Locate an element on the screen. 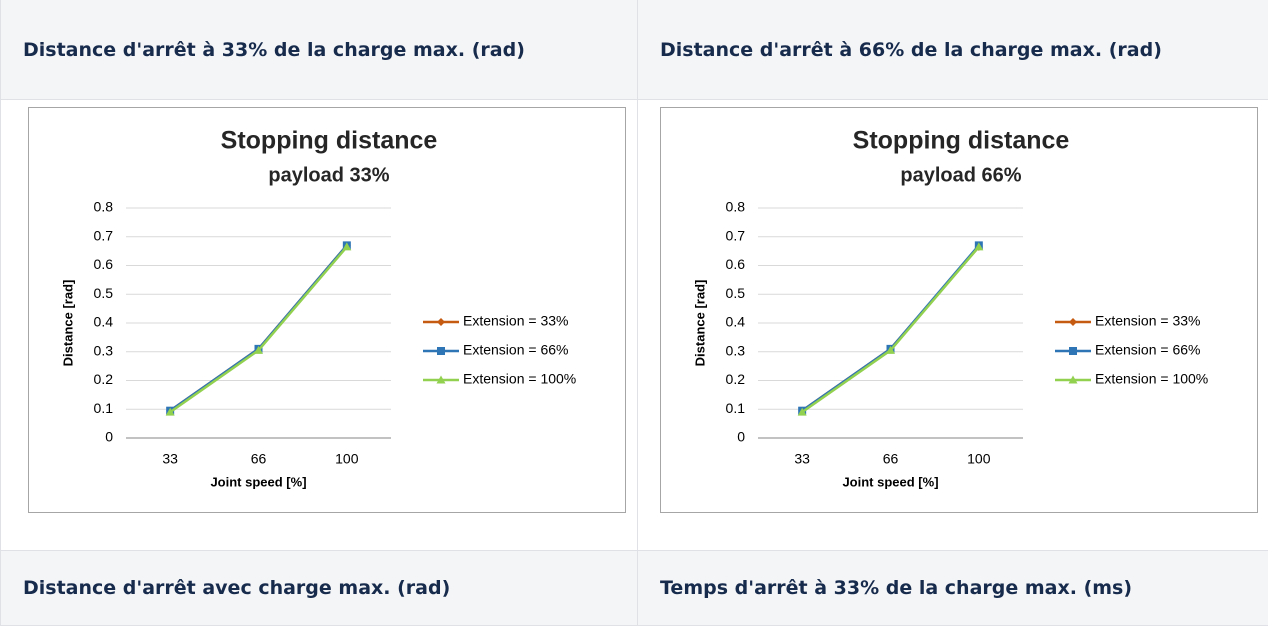 This screenshot has width=1268, height=626. chart-subtitle: payload 66% is located at coordinates (960, 175).